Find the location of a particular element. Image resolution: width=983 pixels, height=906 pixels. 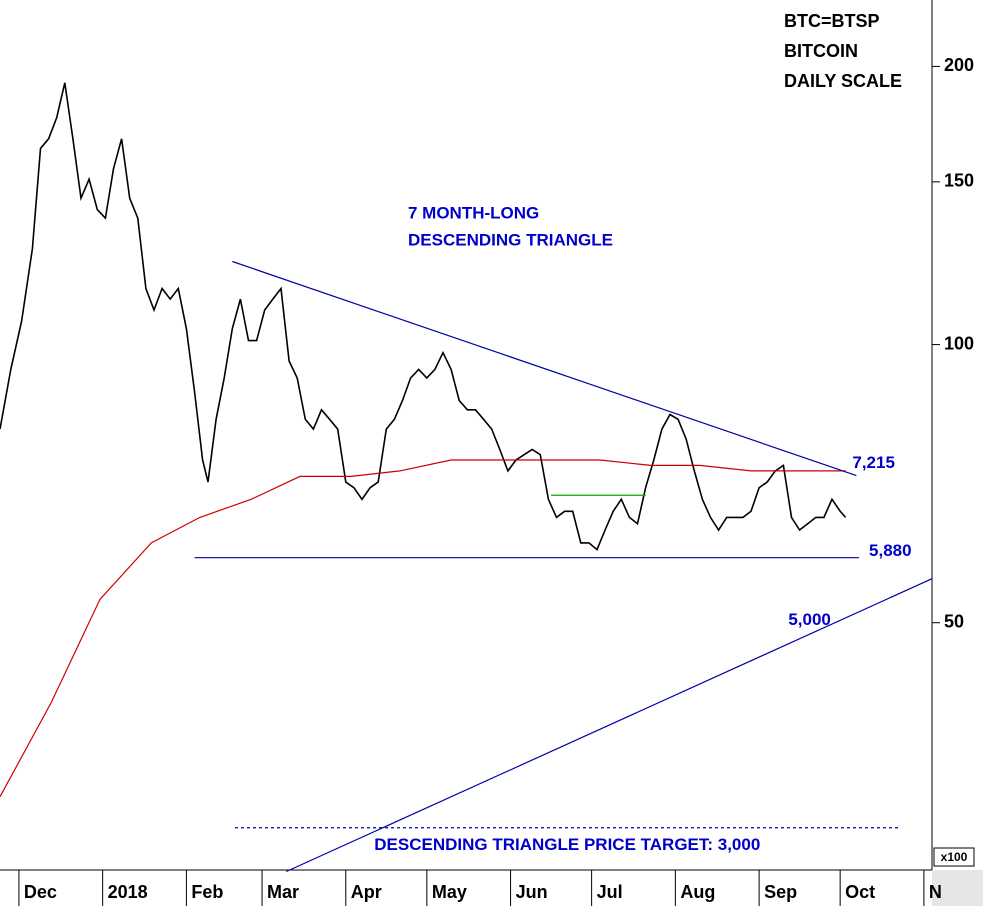

y-tick-label: 200 is located at coordinates (959, 65).